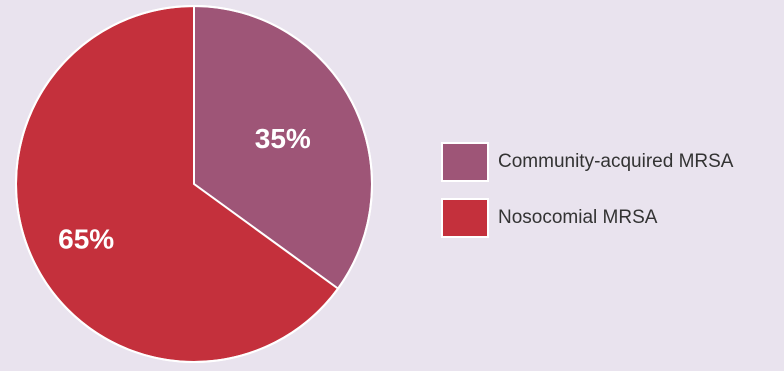  I want to click on legend-item-nosocomial: Nosocomial MRSA, so click(611, 220).